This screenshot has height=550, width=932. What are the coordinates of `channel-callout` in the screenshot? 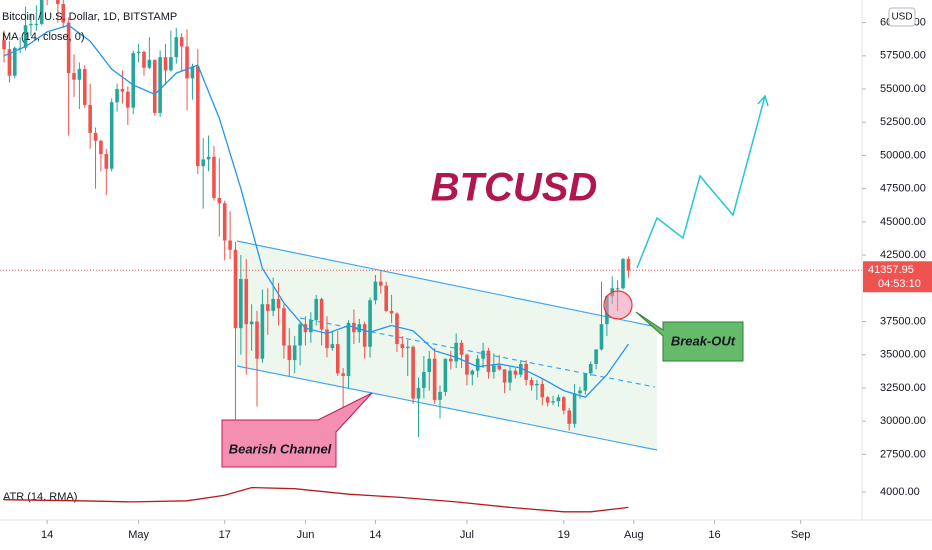 It's located at (297, 430).